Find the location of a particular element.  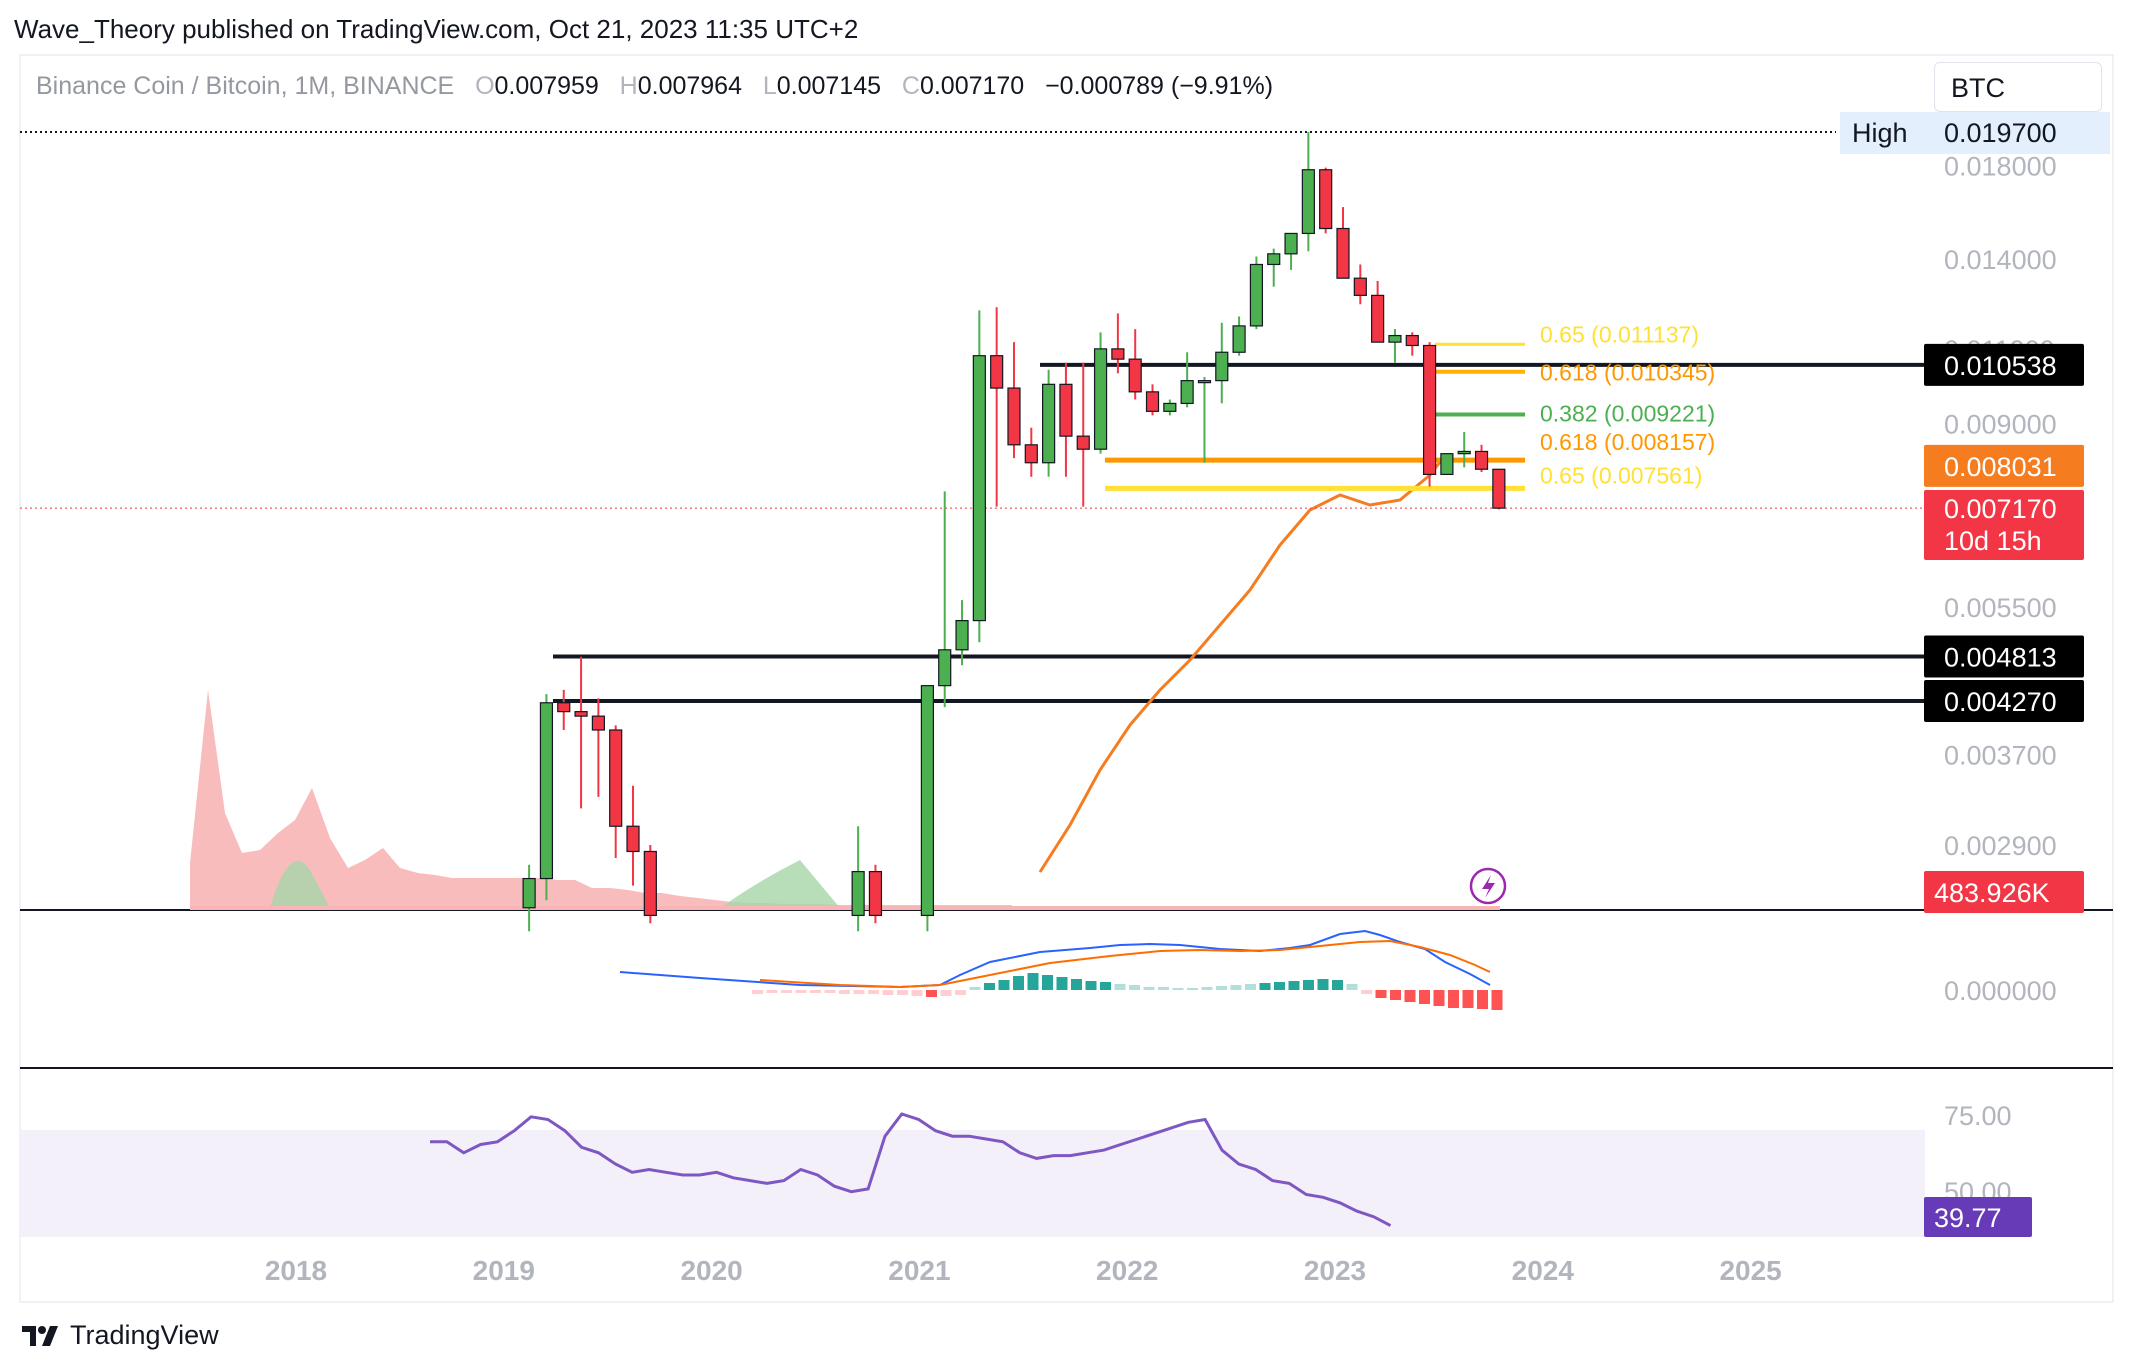

level-tag: 0.004270 is located at coordinates (2000, 702).